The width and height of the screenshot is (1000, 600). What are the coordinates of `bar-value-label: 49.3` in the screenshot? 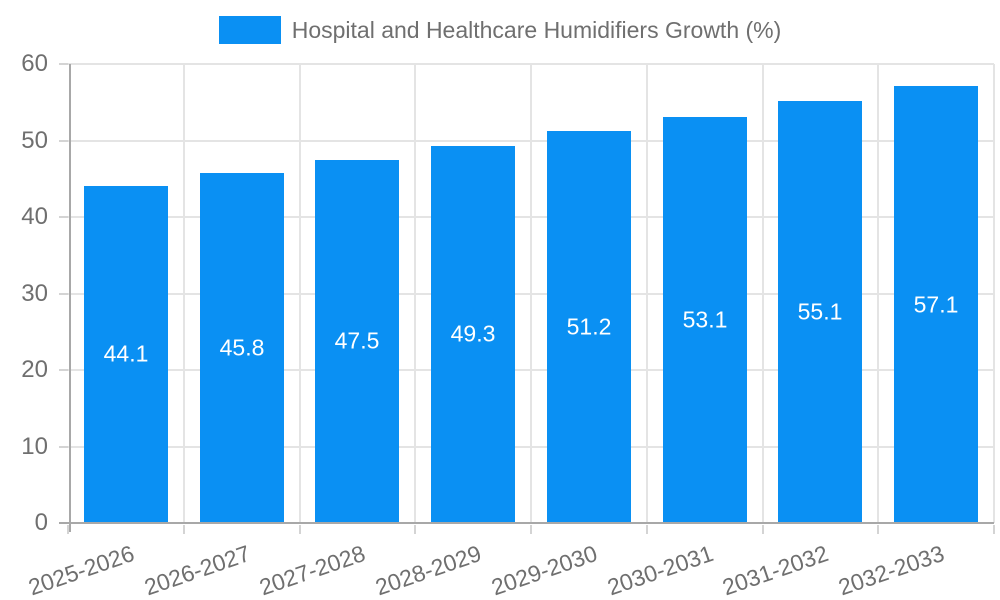 It's located at (473, 333).